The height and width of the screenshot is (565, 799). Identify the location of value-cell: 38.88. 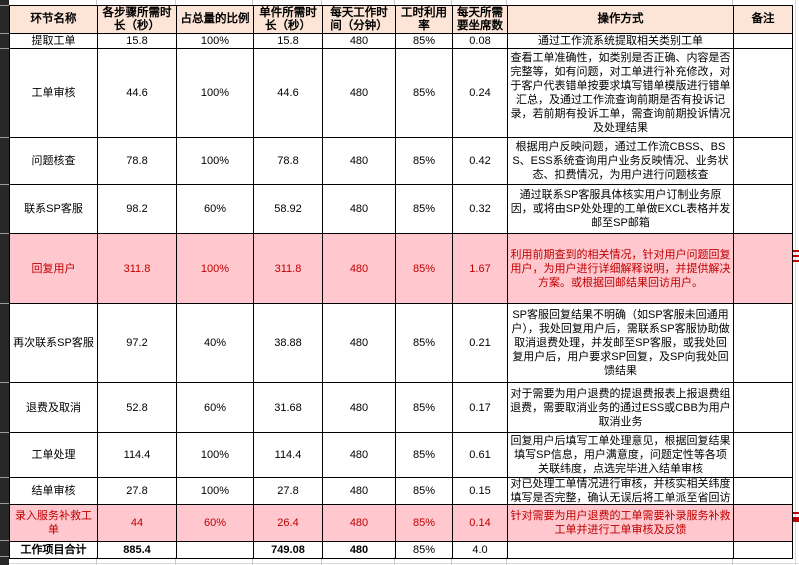
(288, 343).